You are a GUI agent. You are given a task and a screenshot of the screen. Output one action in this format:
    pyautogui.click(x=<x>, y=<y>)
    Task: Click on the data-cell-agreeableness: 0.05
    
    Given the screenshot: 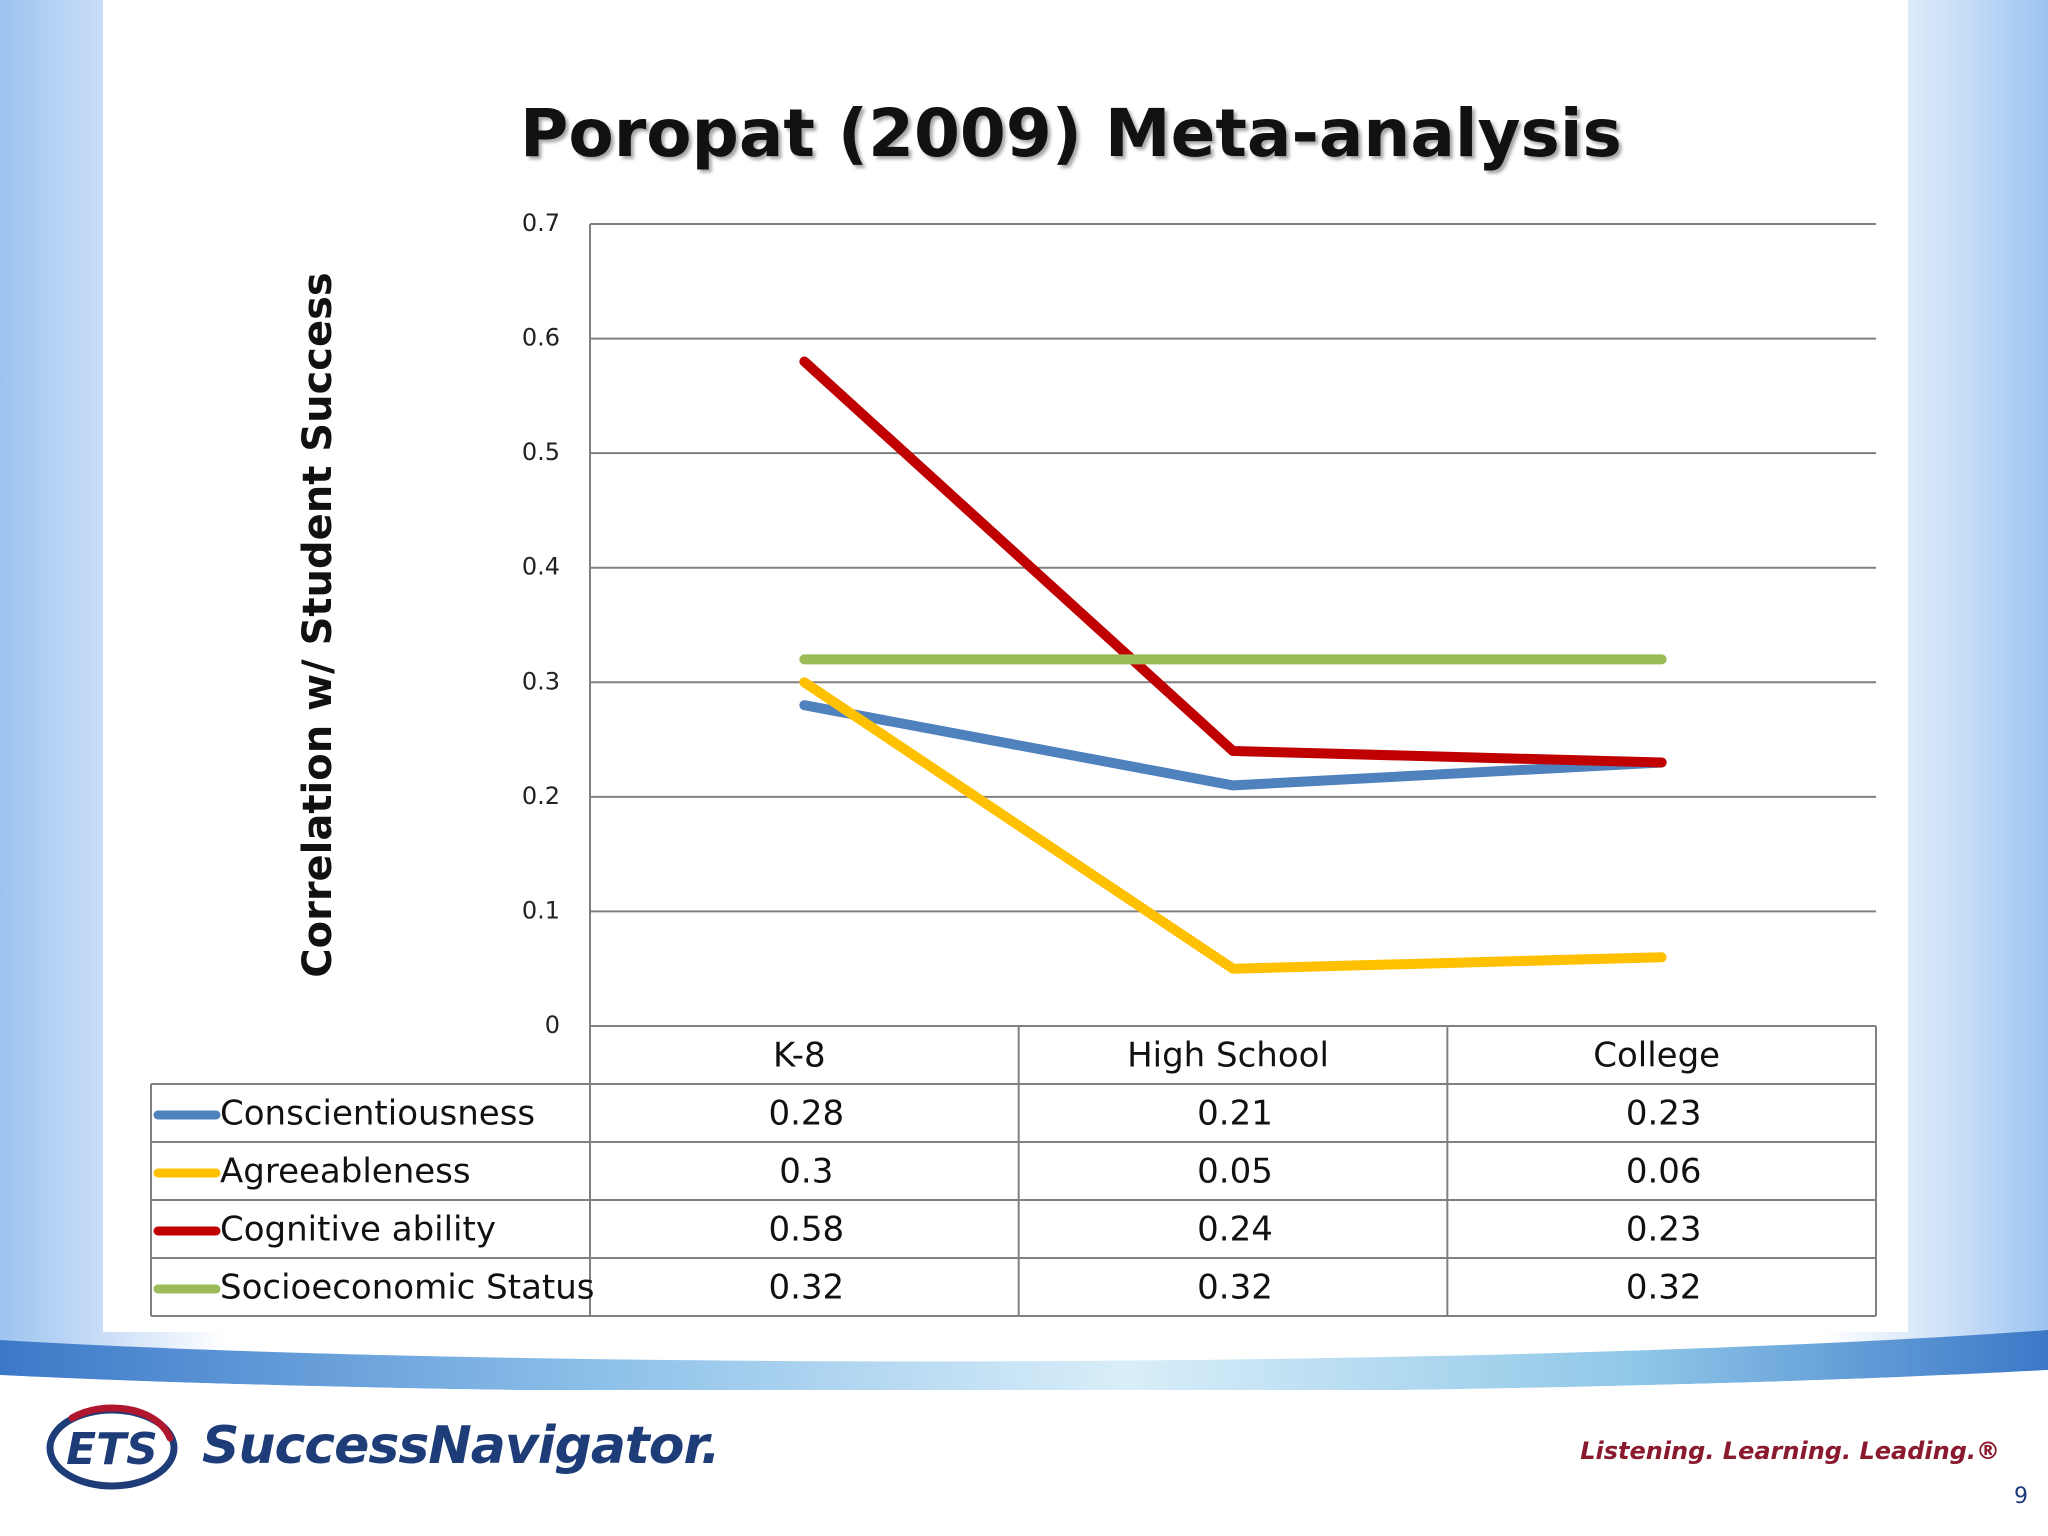 What is the action you would take?
    pyautogui.click(x=1235, y=1172)
    